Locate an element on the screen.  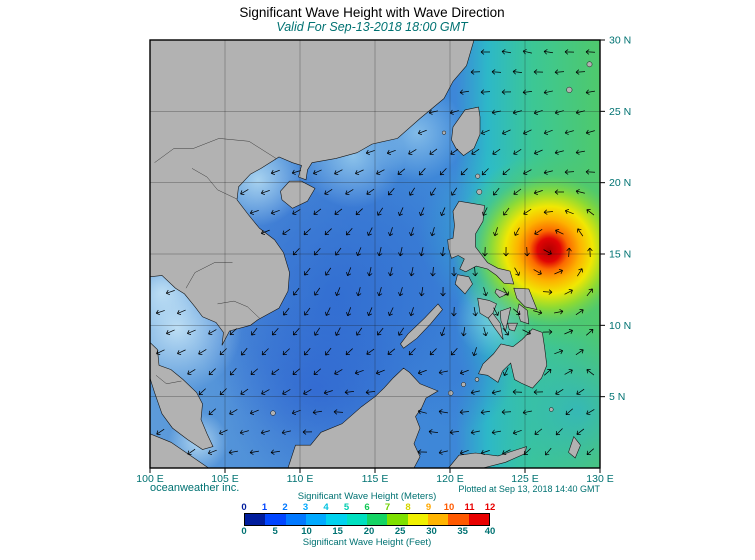
latitude-tick-label: 25 N is located at coordinates (620, 112).